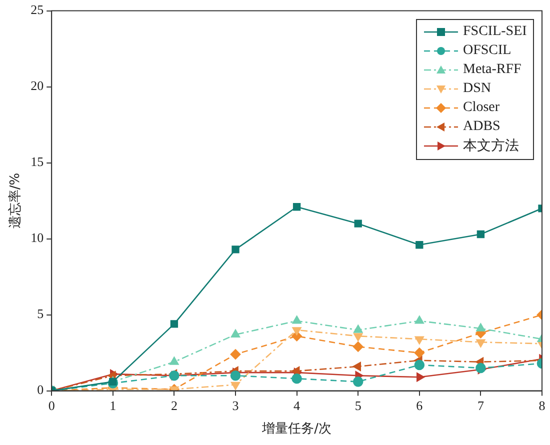 The width and height of the screenshot is (550, 445). What do you see at coordinates (491, 146) in the screenshot?
I see `legend-label: 本文方法` at bounding box center [491, 146].